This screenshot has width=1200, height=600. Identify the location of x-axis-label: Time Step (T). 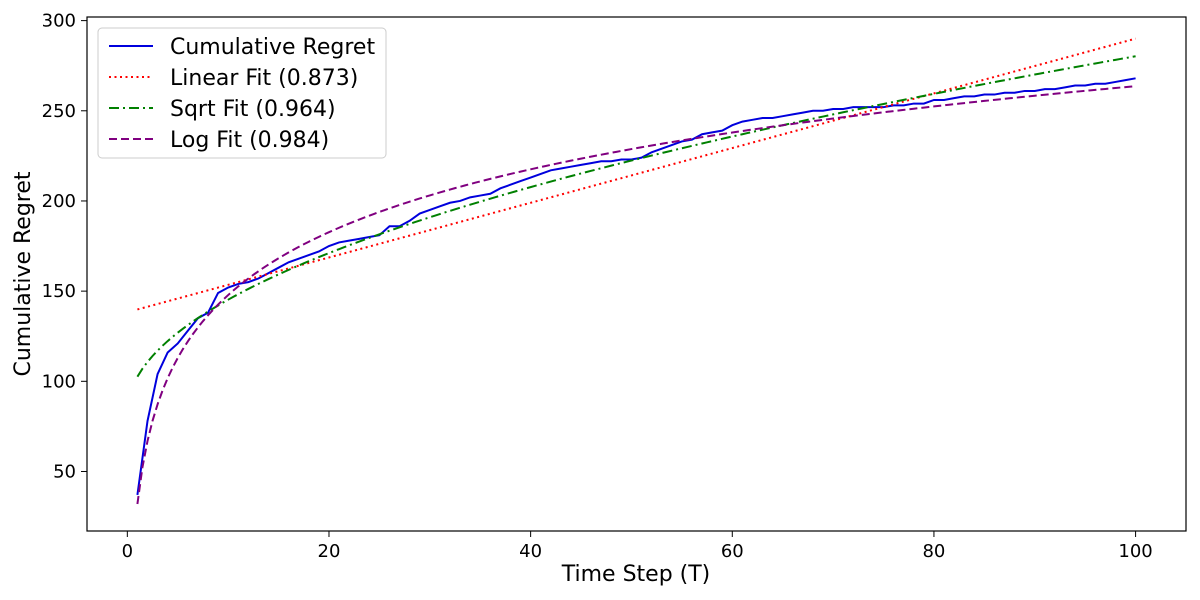
(636, 574).